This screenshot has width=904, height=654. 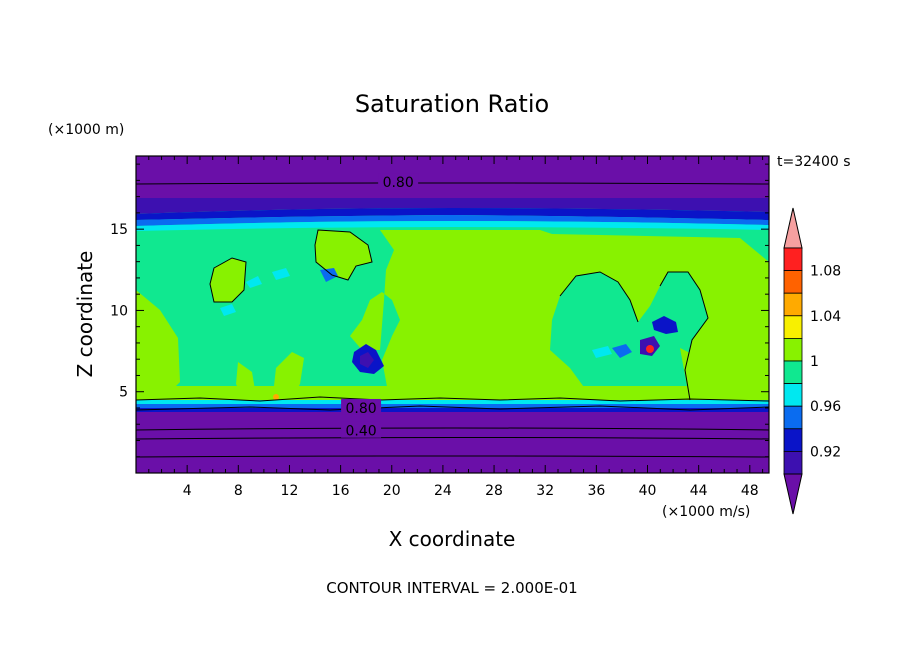 I want to click on colorbar-tick-label: 0.92, so click(x=825, y=452).